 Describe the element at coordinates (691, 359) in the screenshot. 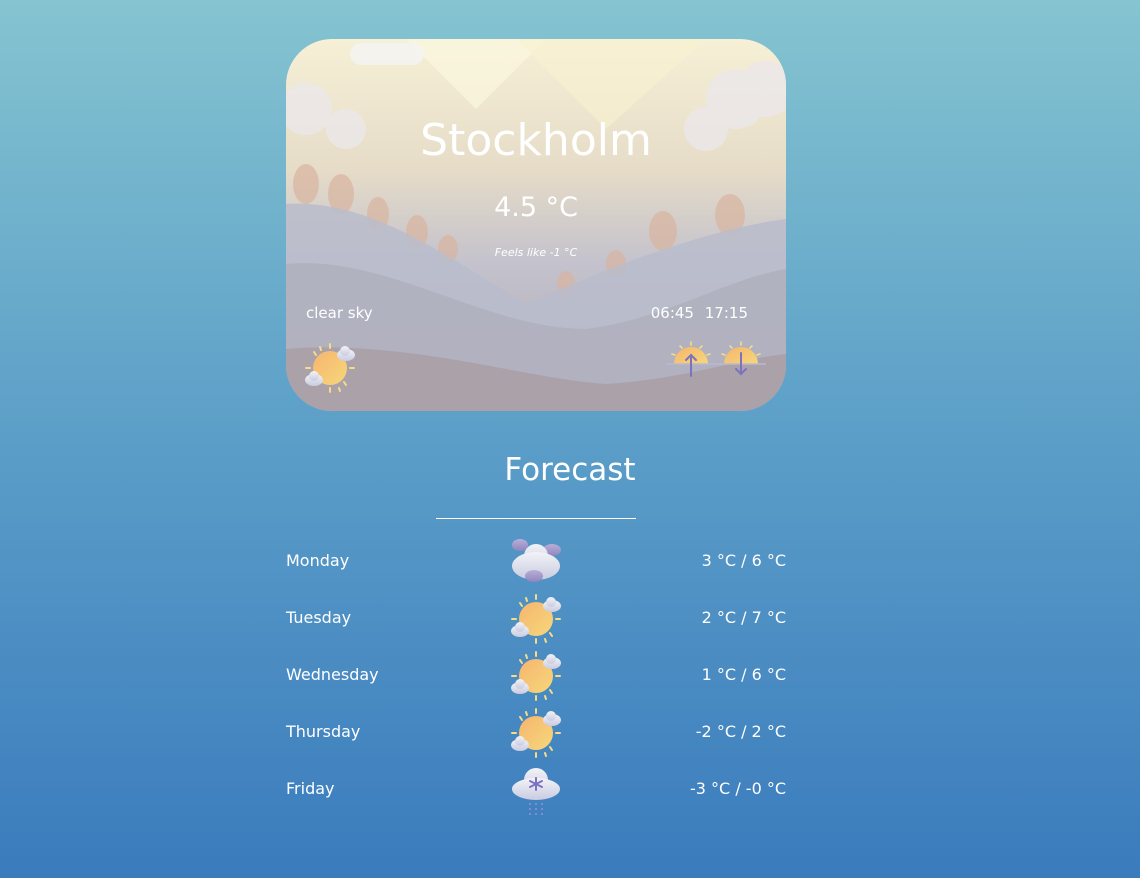

I see `sunrise-icon` at that location.